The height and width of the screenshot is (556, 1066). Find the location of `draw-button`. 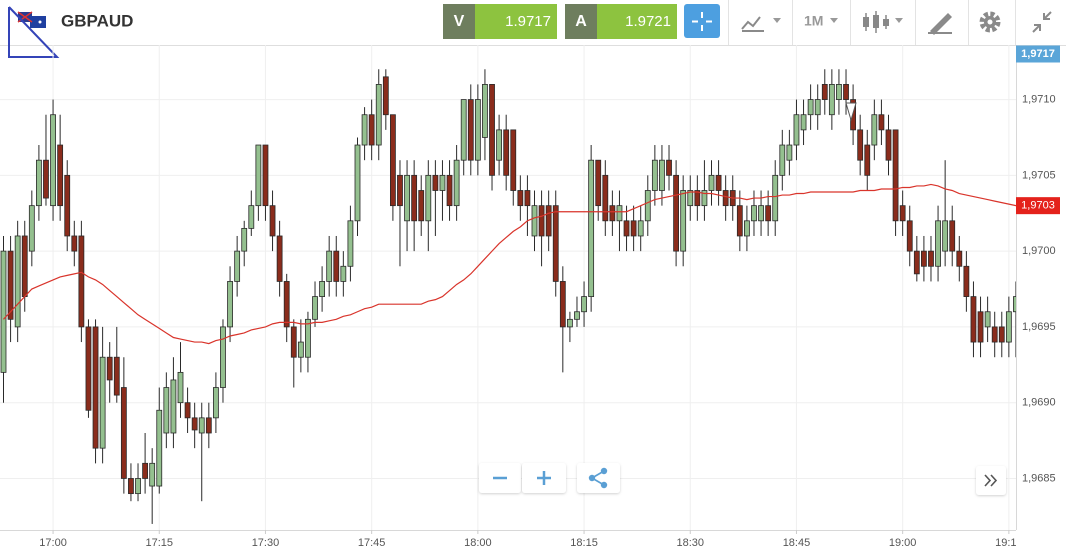

draw-button is located at coordinates (940, 24).